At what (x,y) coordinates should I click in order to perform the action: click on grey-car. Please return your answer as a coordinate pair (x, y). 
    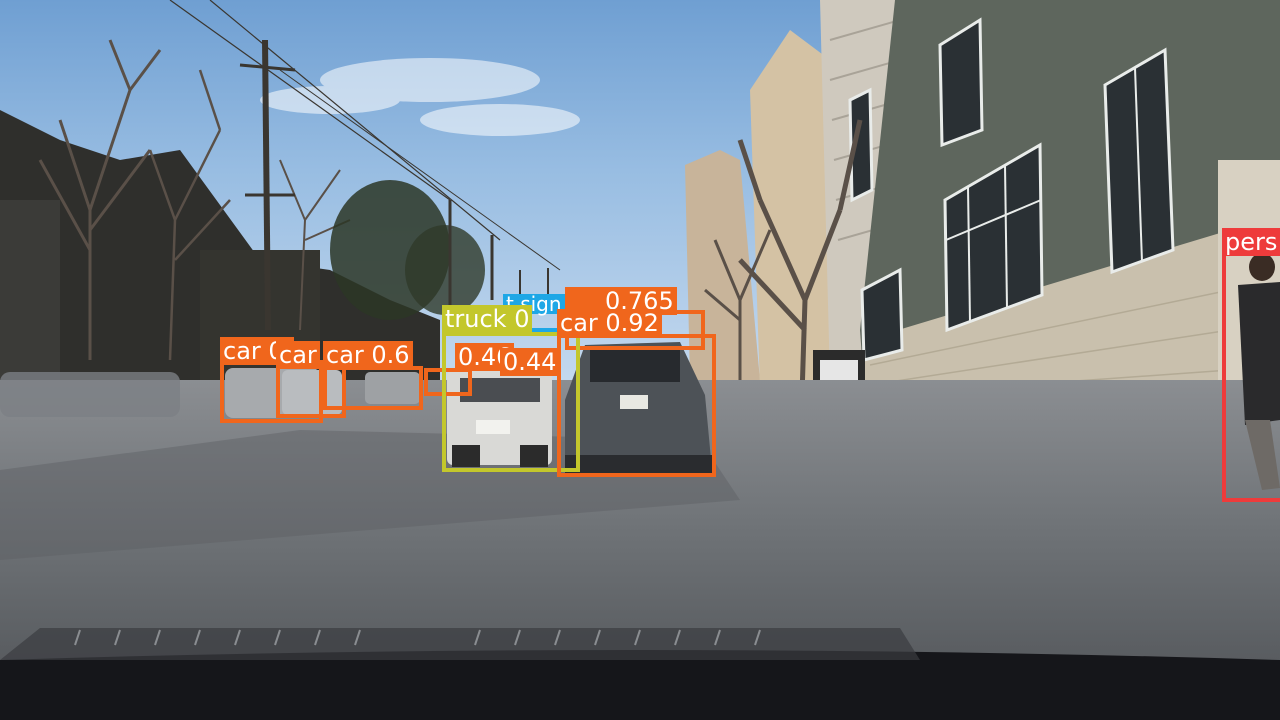
    Looking at the image, I should click on (639, 407).